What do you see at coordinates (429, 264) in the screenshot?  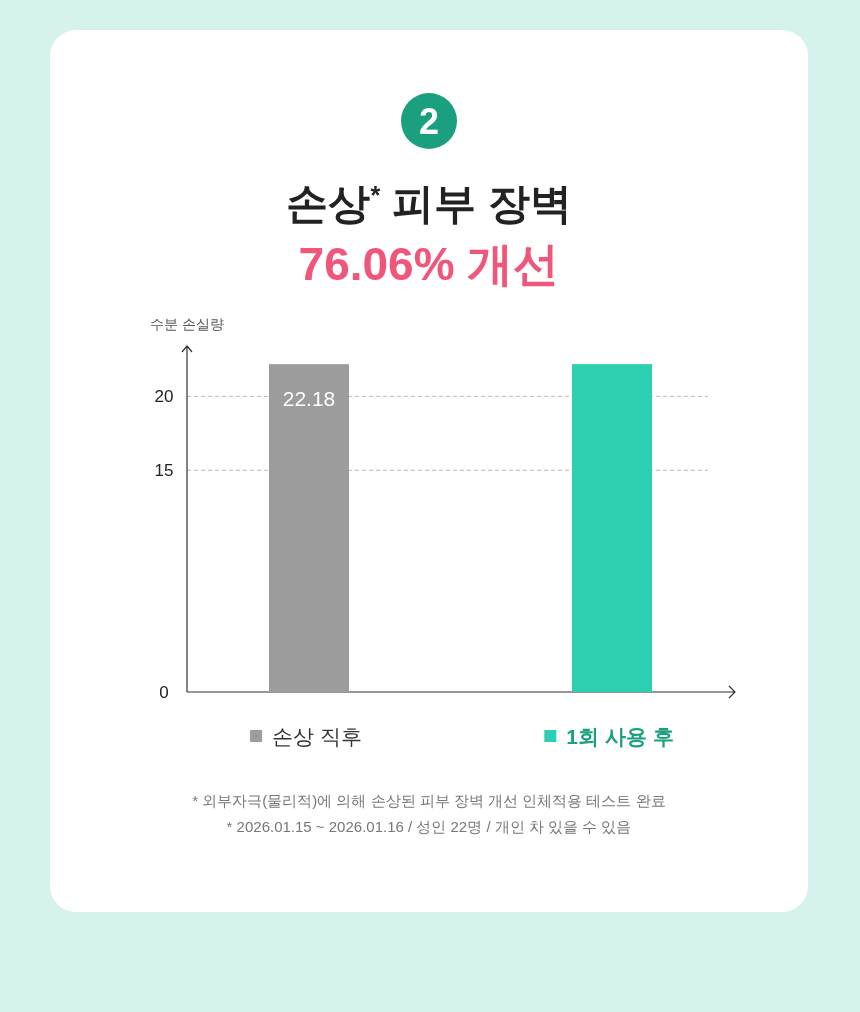 I see `chart-subtitle: 76.06% 개선` at bounding box center [429, 264].